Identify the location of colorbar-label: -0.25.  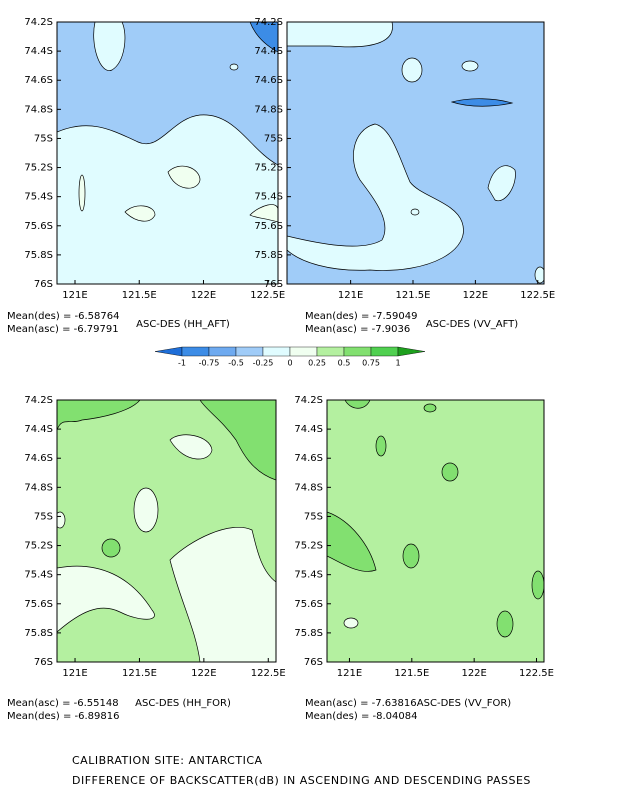
(263, 363).